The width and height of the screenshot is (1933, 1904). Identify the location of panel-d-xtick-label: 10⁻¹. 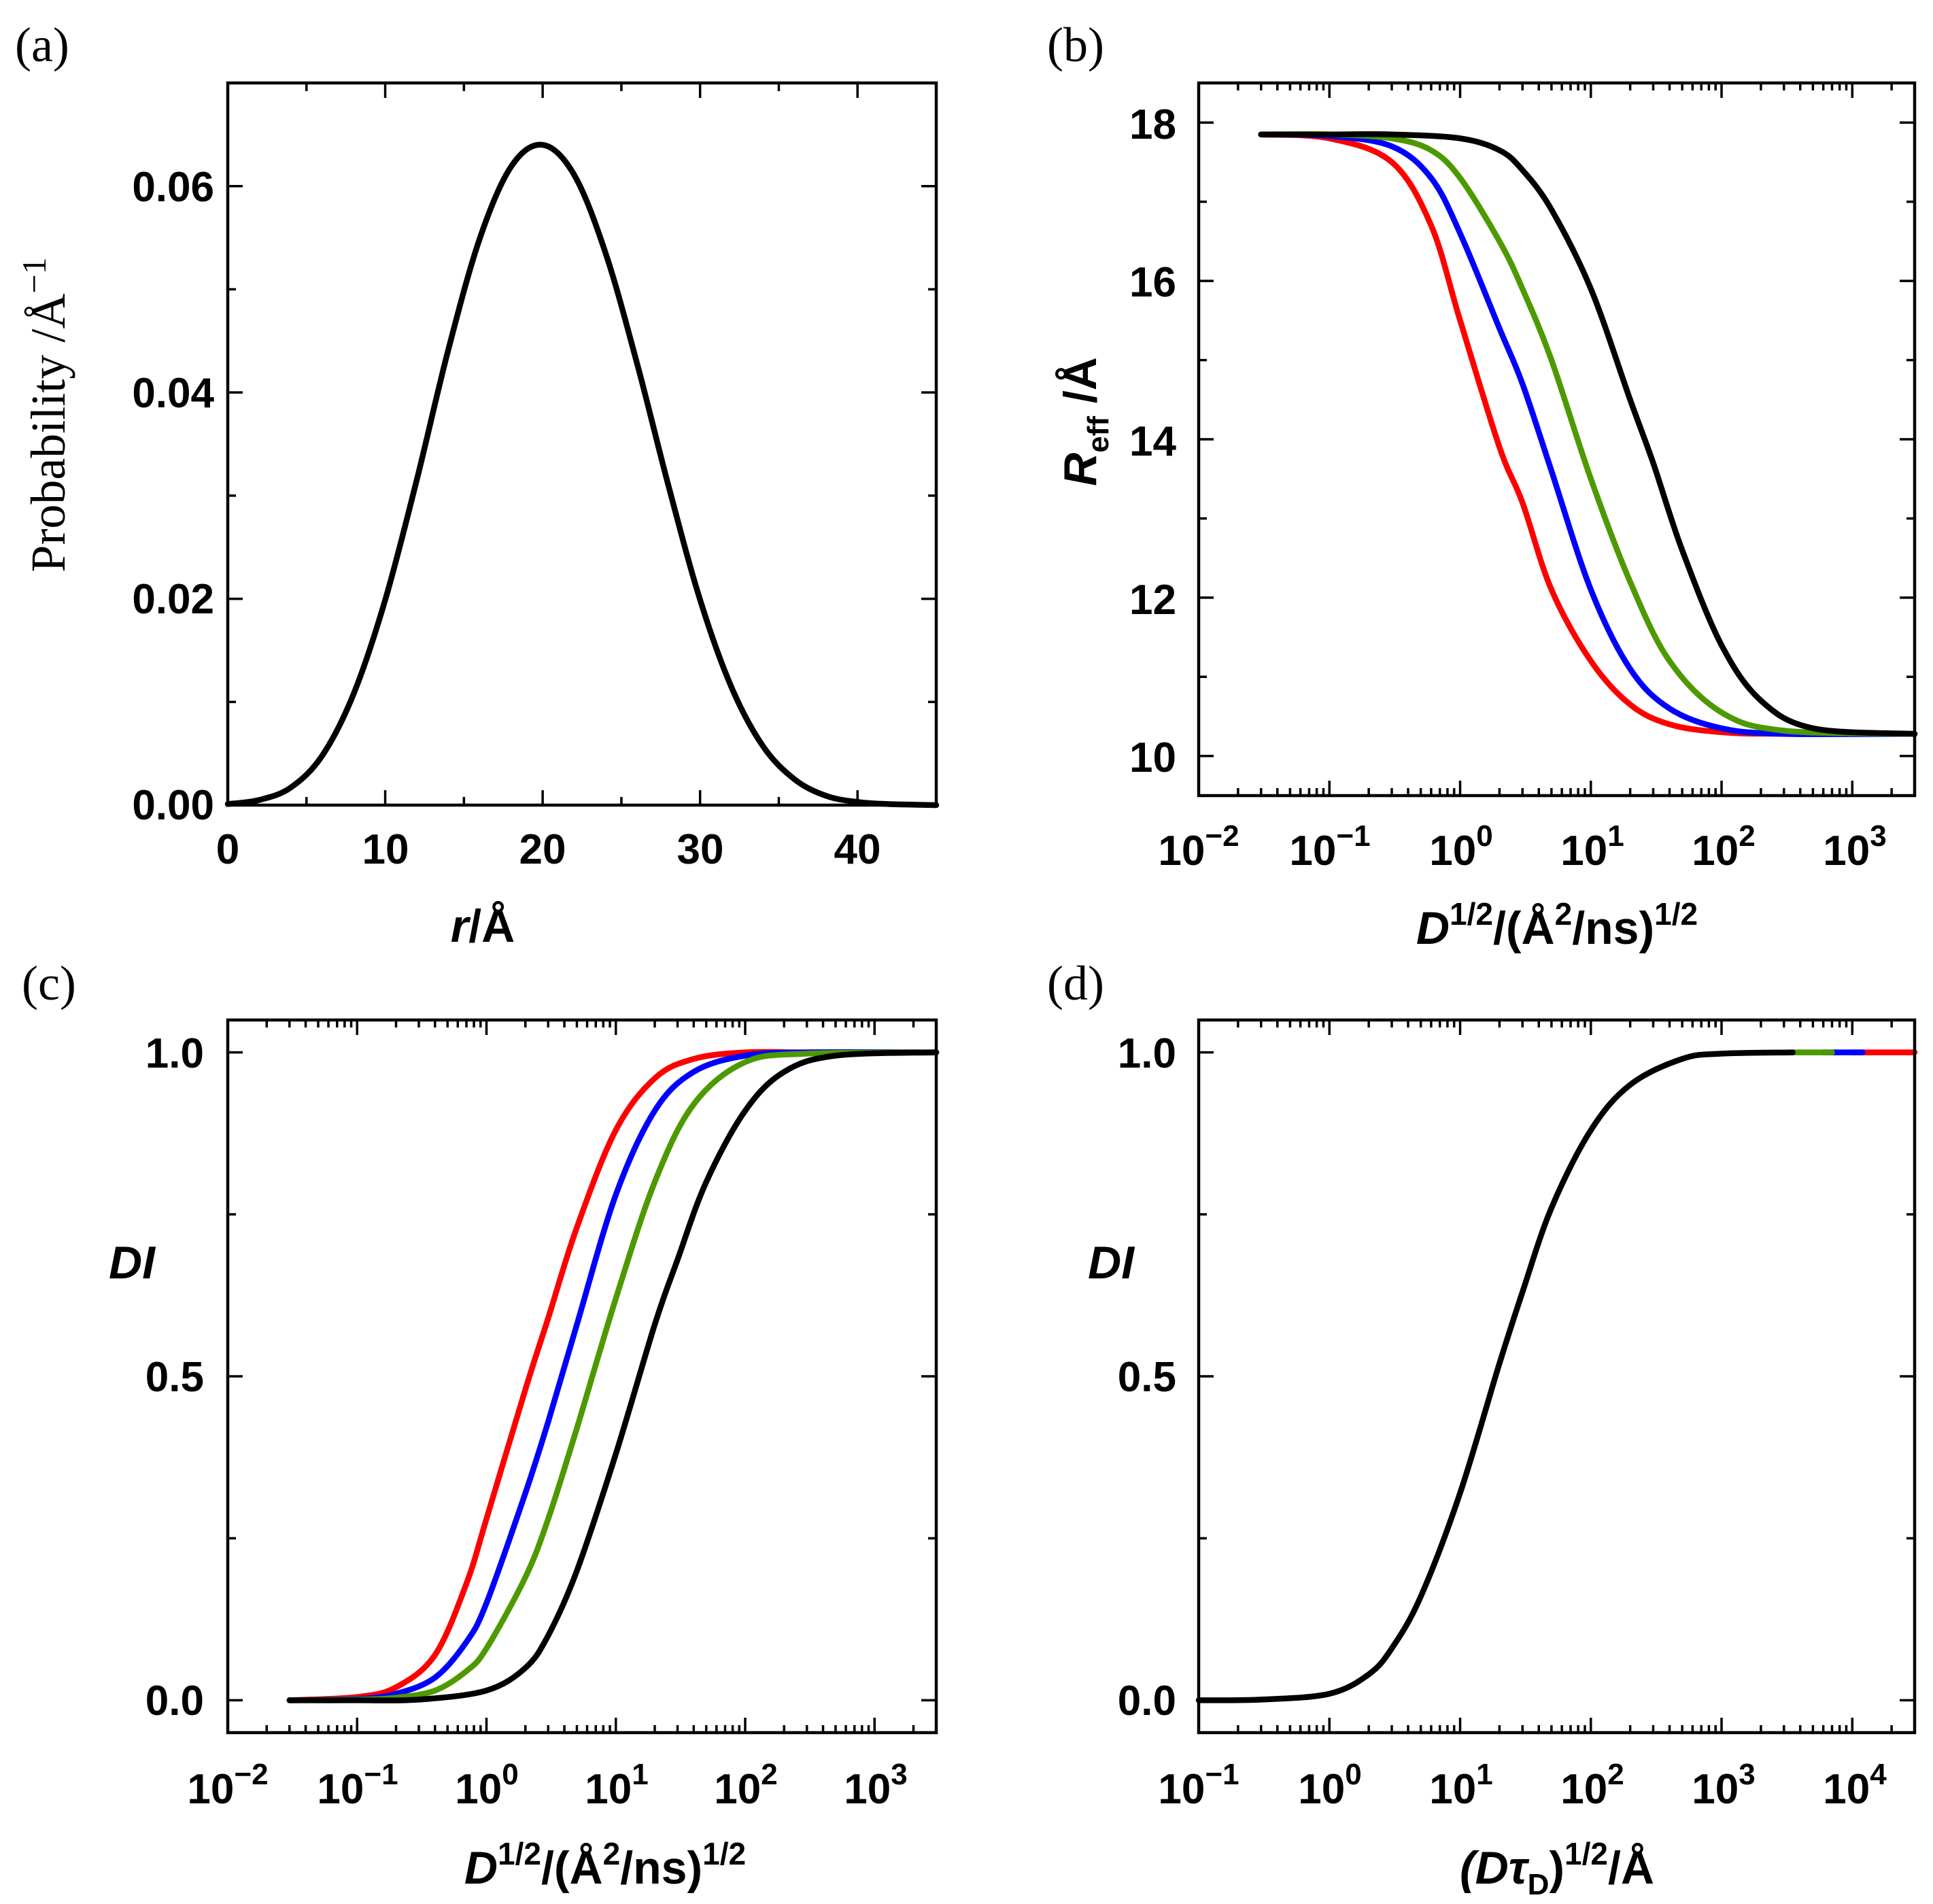
(1199, 1786).